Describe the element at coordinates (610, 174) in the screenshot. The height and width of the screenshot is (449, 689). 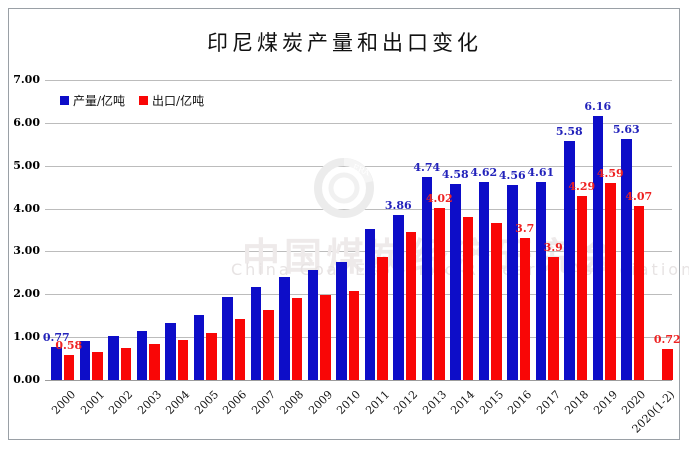
I see `bar-value-label: 4.59` at that location.